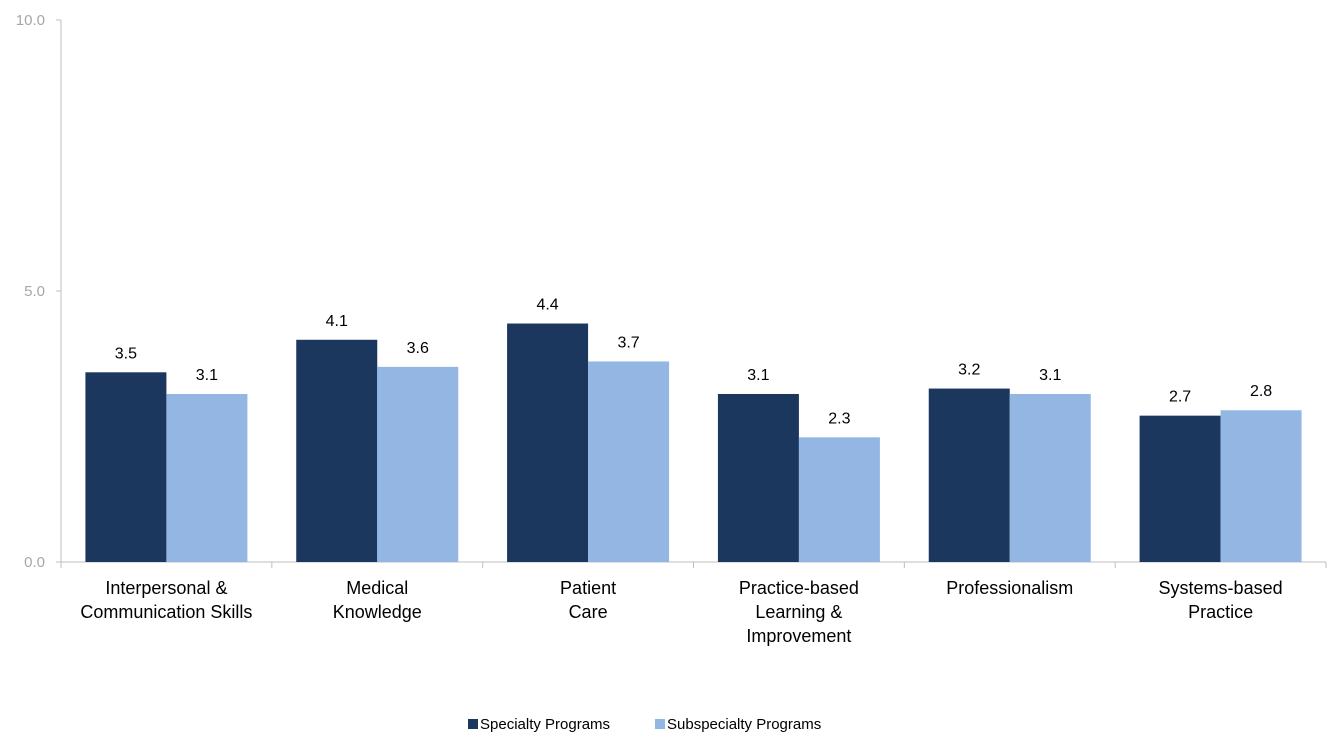  What do you see at coordinates (166, 600) in the screenshot?
I see `x-category-label: Interpersonal & Communication Skills` at bounding box center [166, 600].